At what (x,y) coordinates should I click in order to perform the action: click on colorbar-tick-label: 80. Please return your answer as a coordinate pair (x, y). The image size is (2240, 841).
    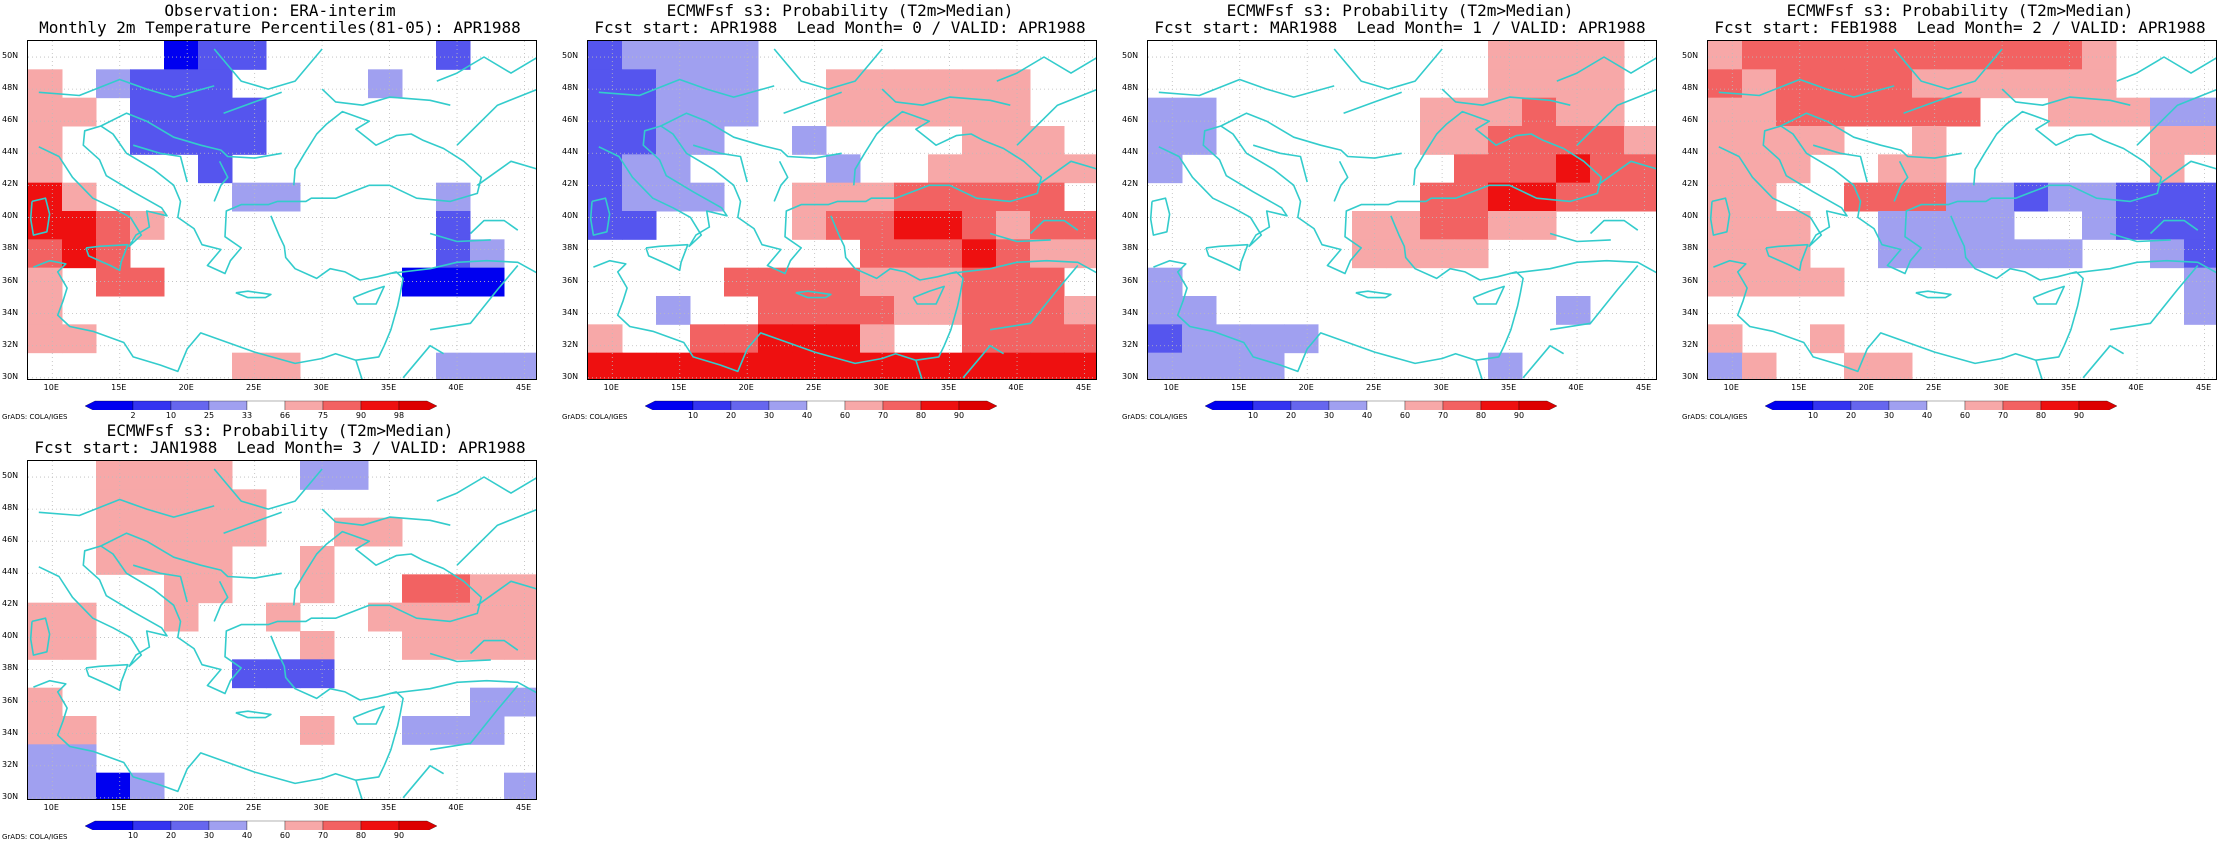
    Looking at the image, I should click on (361, 835).